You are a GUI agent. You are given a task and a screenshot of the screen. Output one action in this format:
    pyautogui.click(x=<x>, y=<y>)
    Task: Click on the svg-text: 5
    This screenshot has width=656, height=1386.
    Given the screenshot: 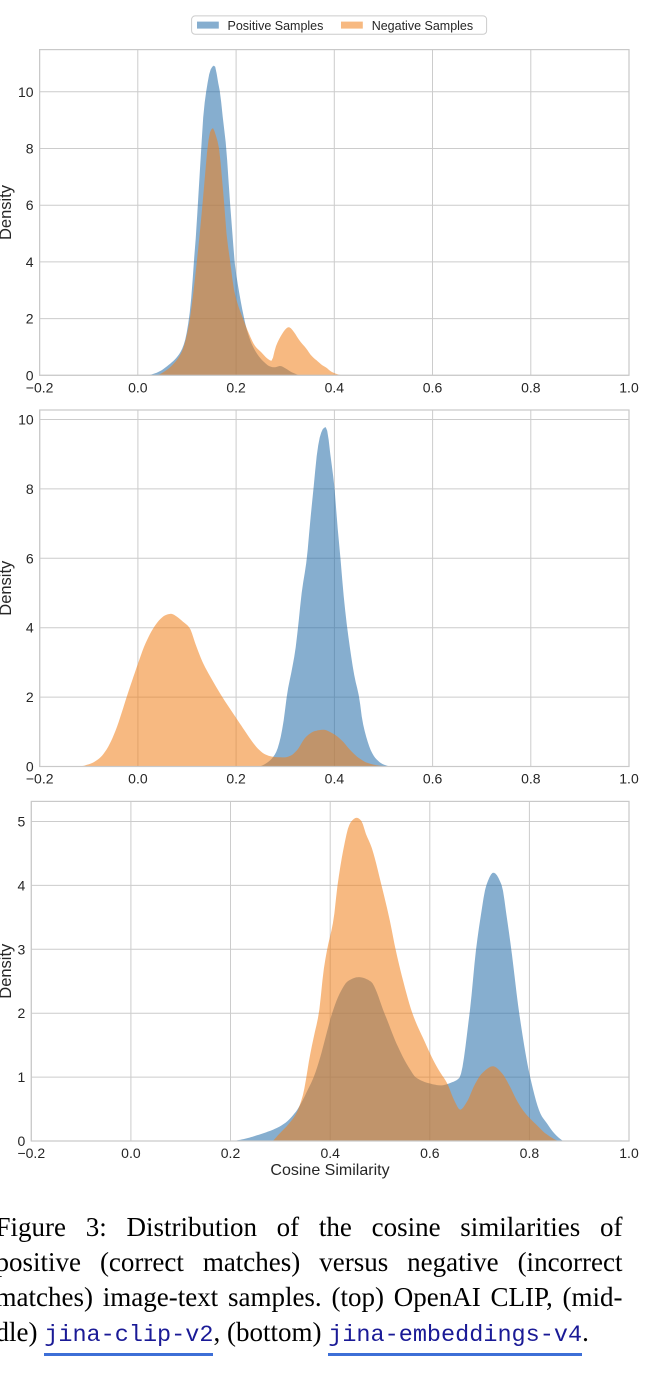 What is the action you would take?
    pyautogui.click(x=22, y=822)
    